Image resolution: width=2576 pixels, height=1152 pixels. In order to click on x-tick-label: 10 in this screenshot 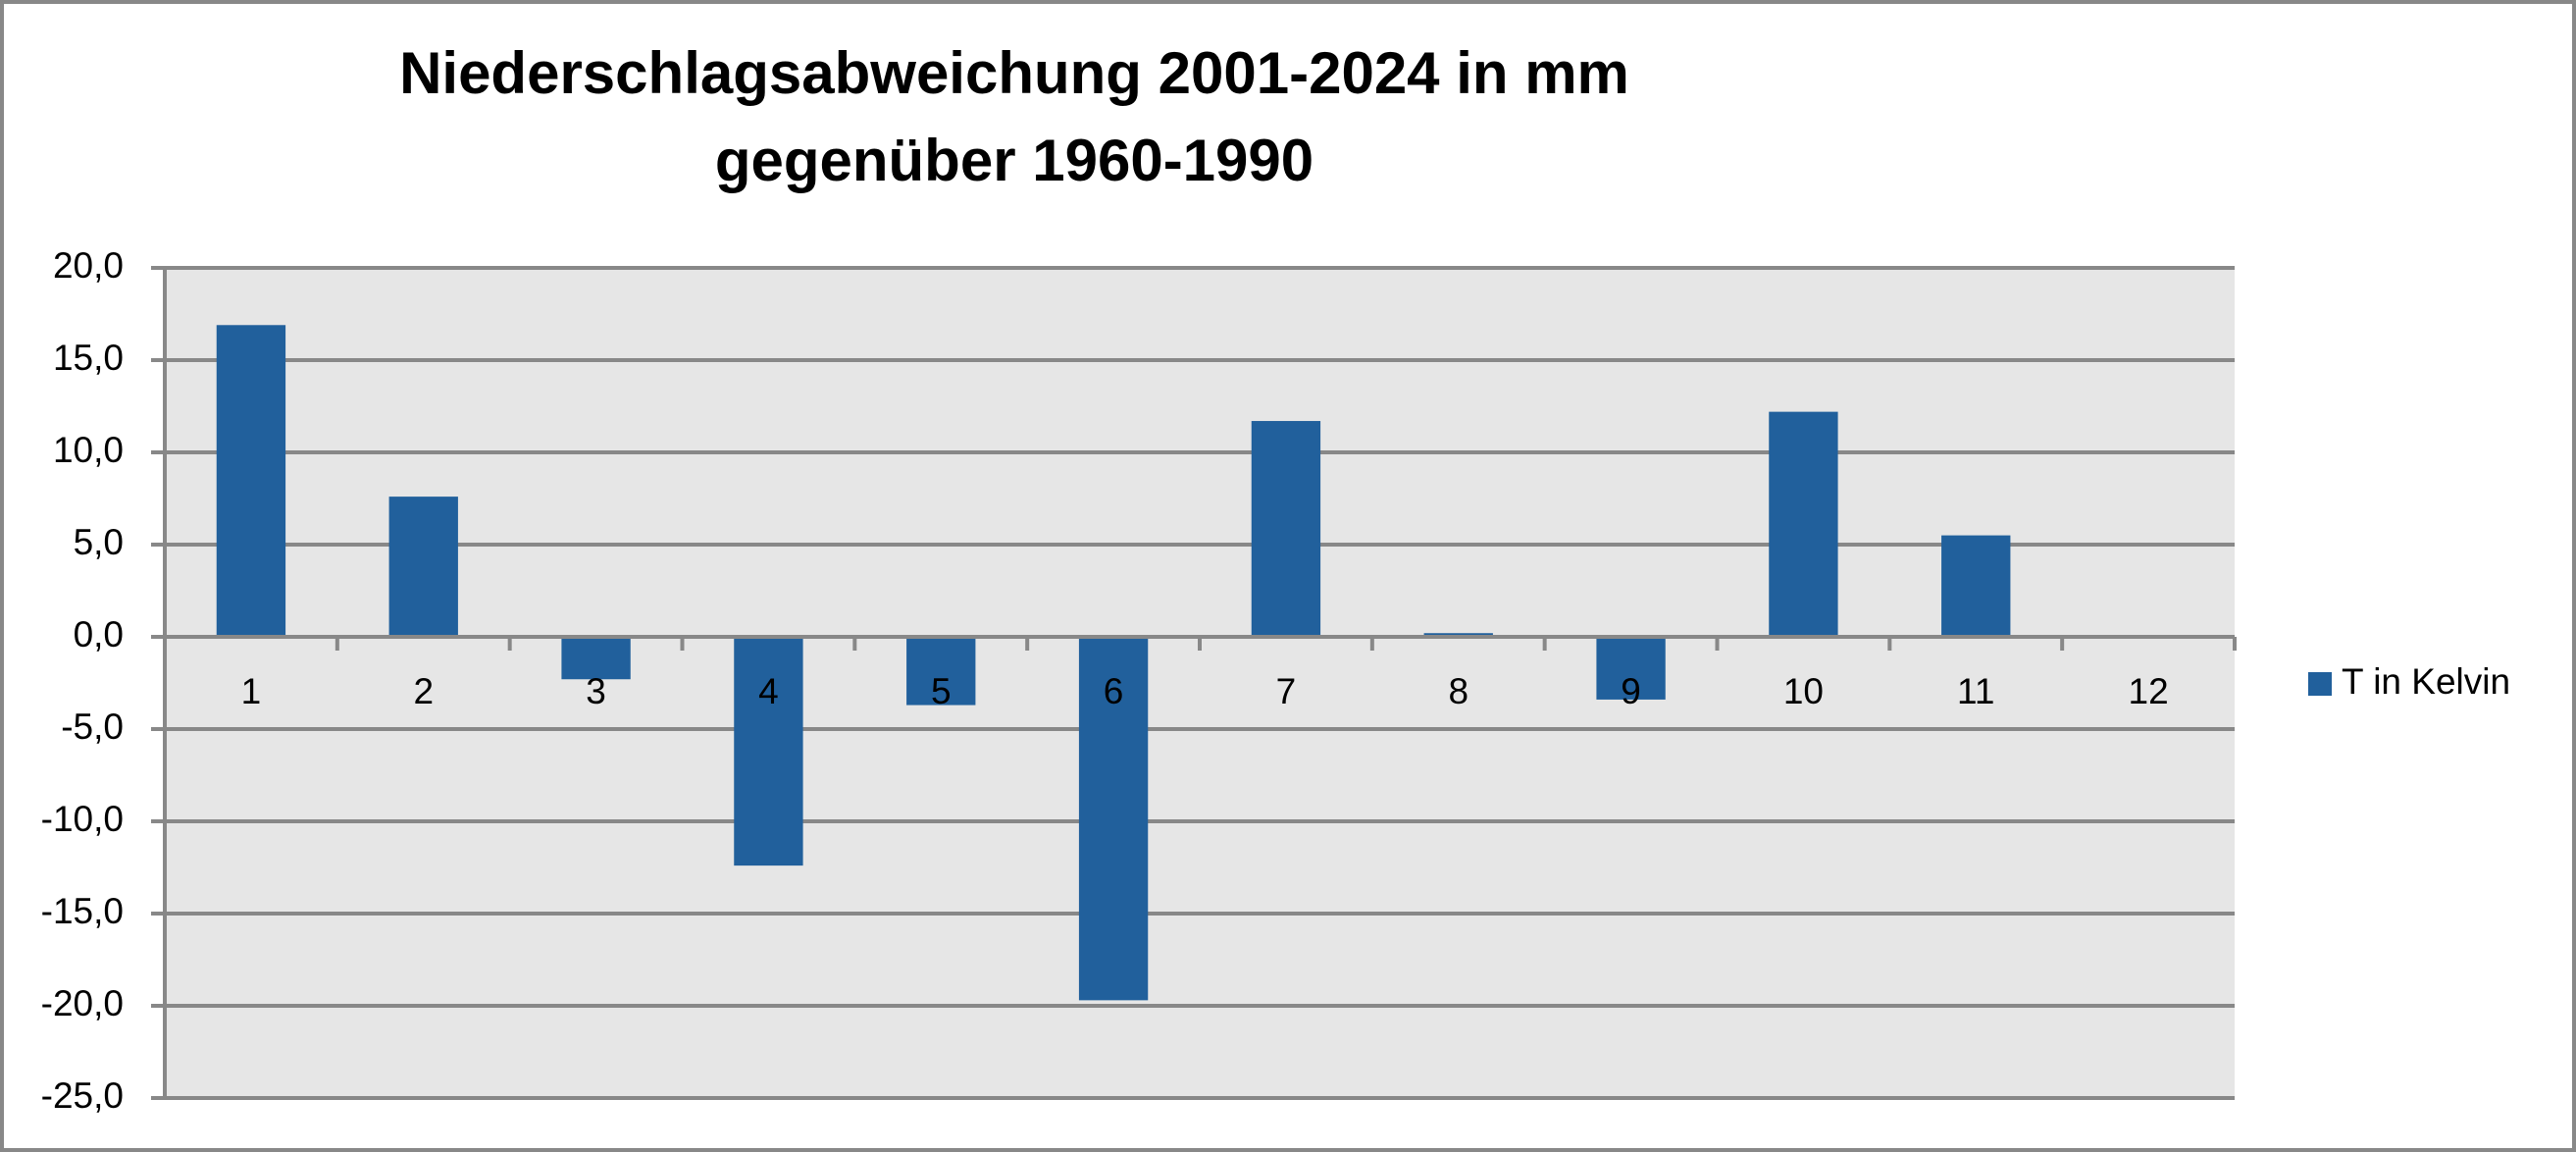, I will do `click(1803, 691)`.